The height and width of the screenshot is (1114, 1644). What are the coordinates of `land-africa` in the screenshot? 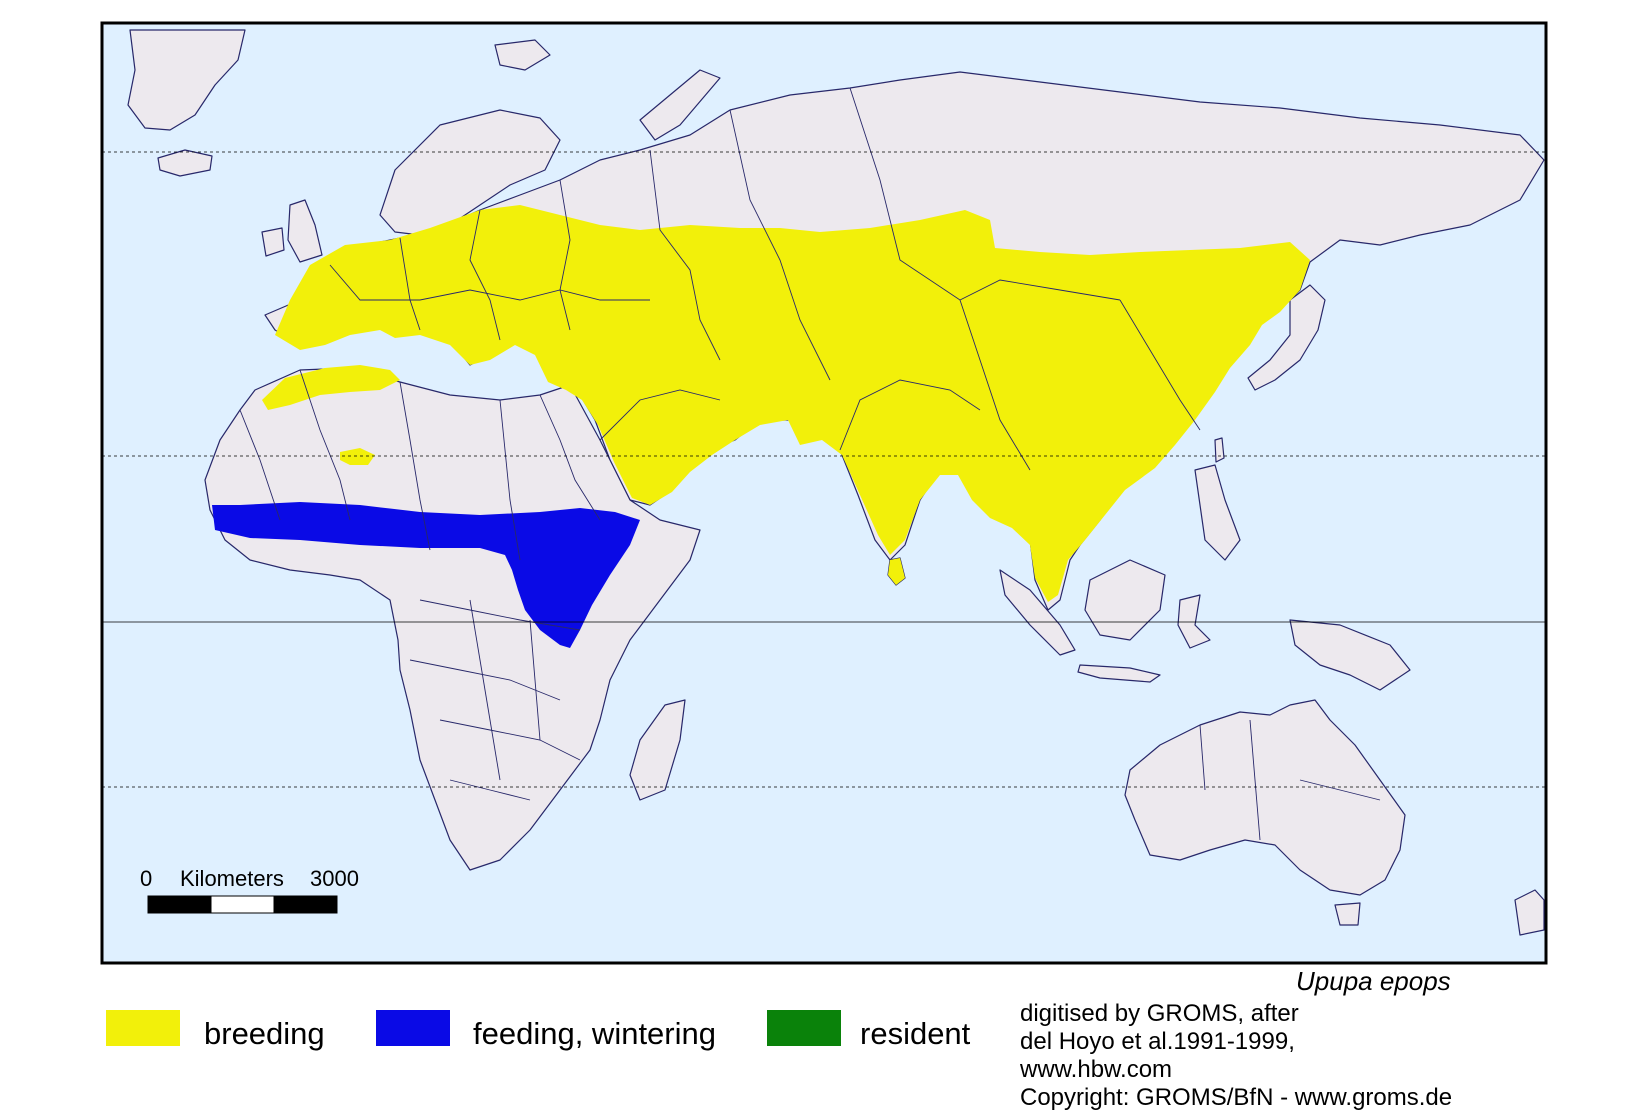 It's located at (452, 619).